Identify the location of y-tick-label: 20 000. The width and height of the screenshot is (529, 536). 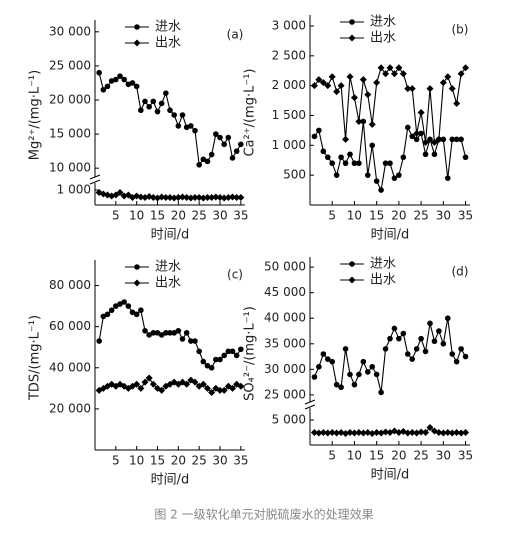
(70, 408).